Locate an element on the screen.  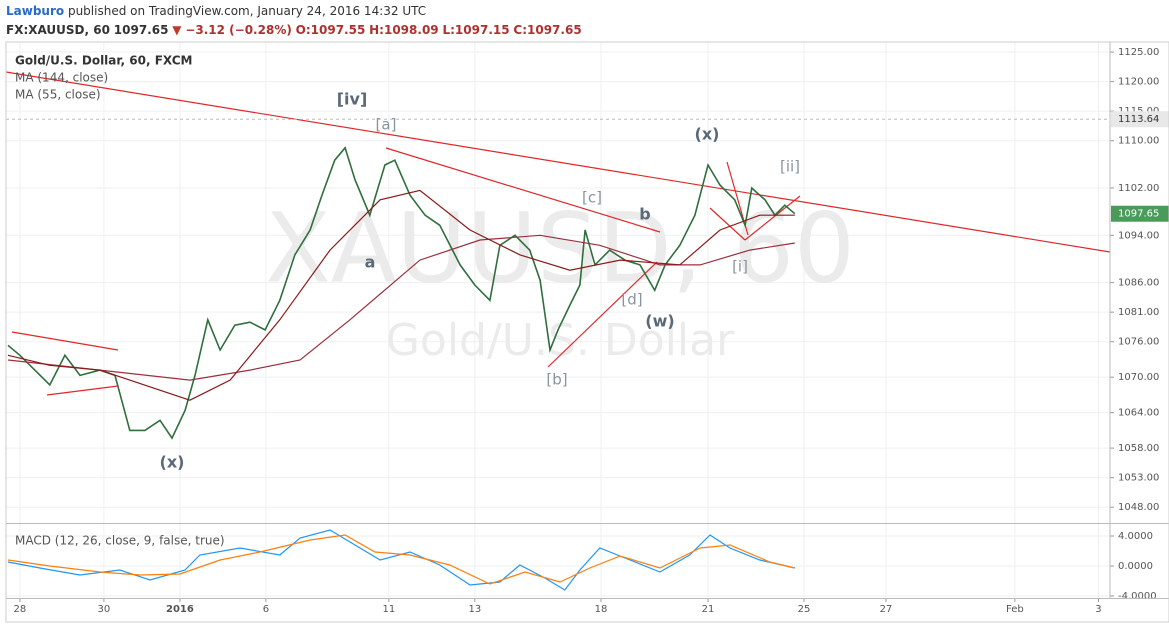
x-tick-label: 27 is located at coordinates (886, 609).